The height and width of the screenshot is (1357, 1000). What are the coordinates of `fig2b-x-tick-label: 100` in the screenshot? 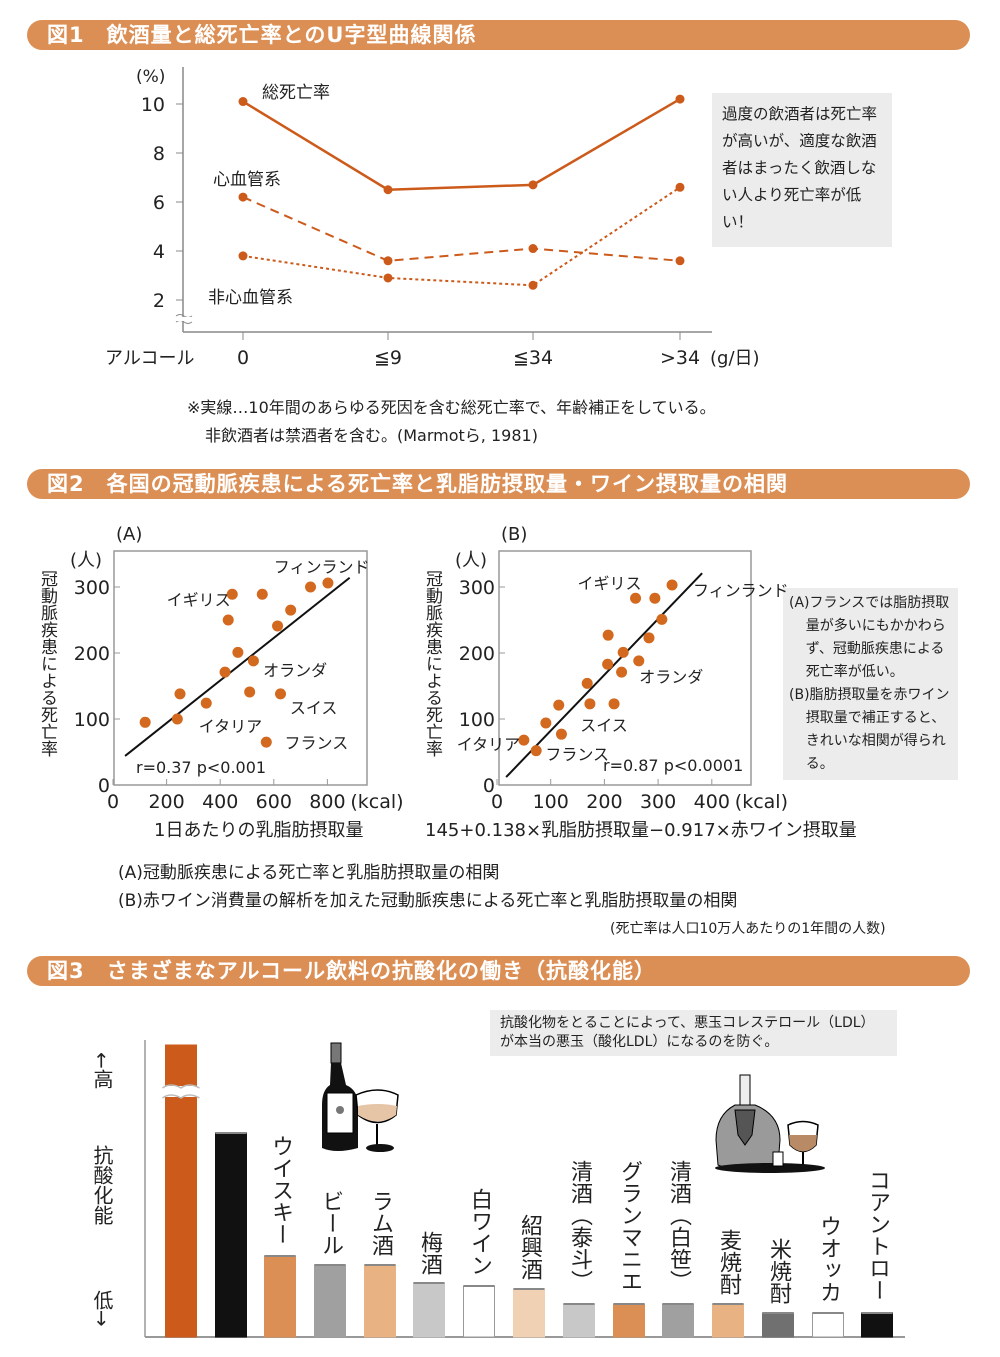 It's located at (551, 802).